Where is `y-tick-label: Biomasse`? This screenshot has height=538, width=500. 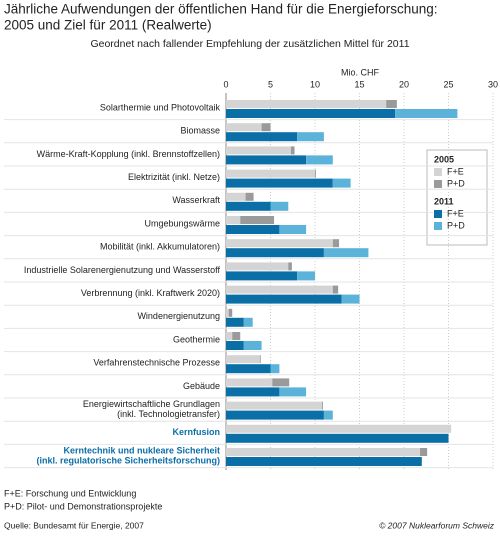
y-tick-label: Biomasse is located at coordinates (200, 131).